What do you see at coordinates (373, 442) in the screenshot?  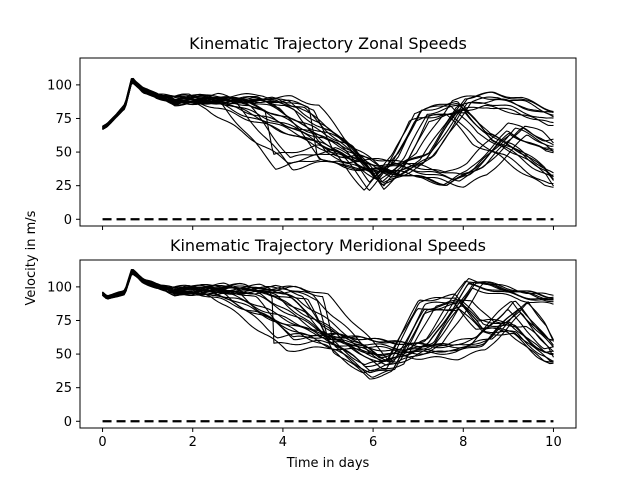 I see `meridional-x-tick-label: 6` at bounding box center [373, 442].